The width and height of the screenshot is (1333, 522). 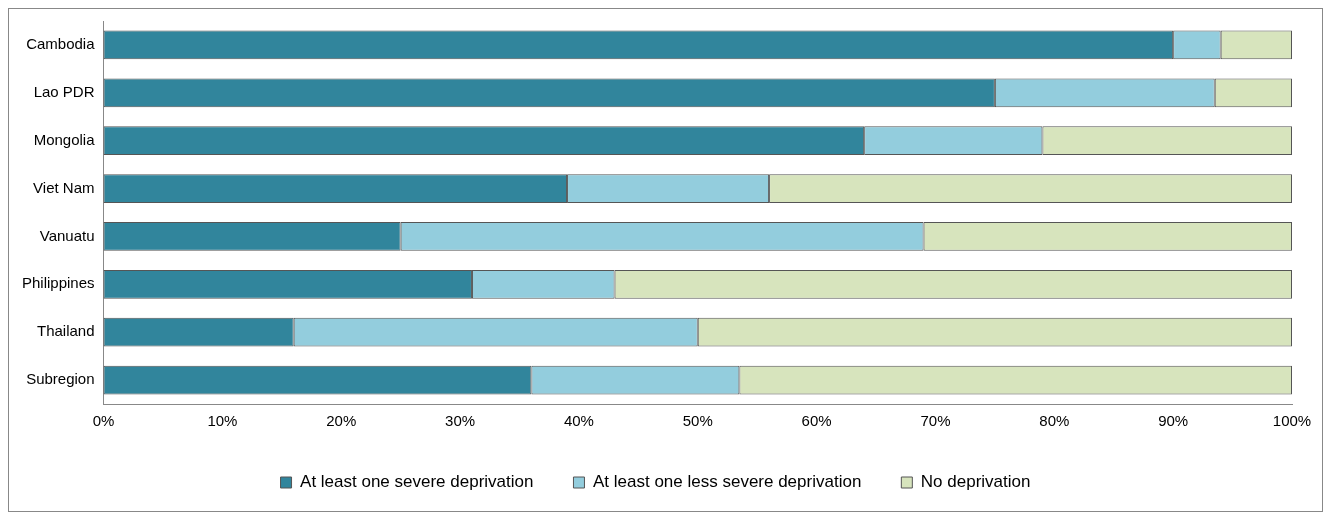 I want to click on y-tick-label: Mongolia, so click(x=64, y=139).